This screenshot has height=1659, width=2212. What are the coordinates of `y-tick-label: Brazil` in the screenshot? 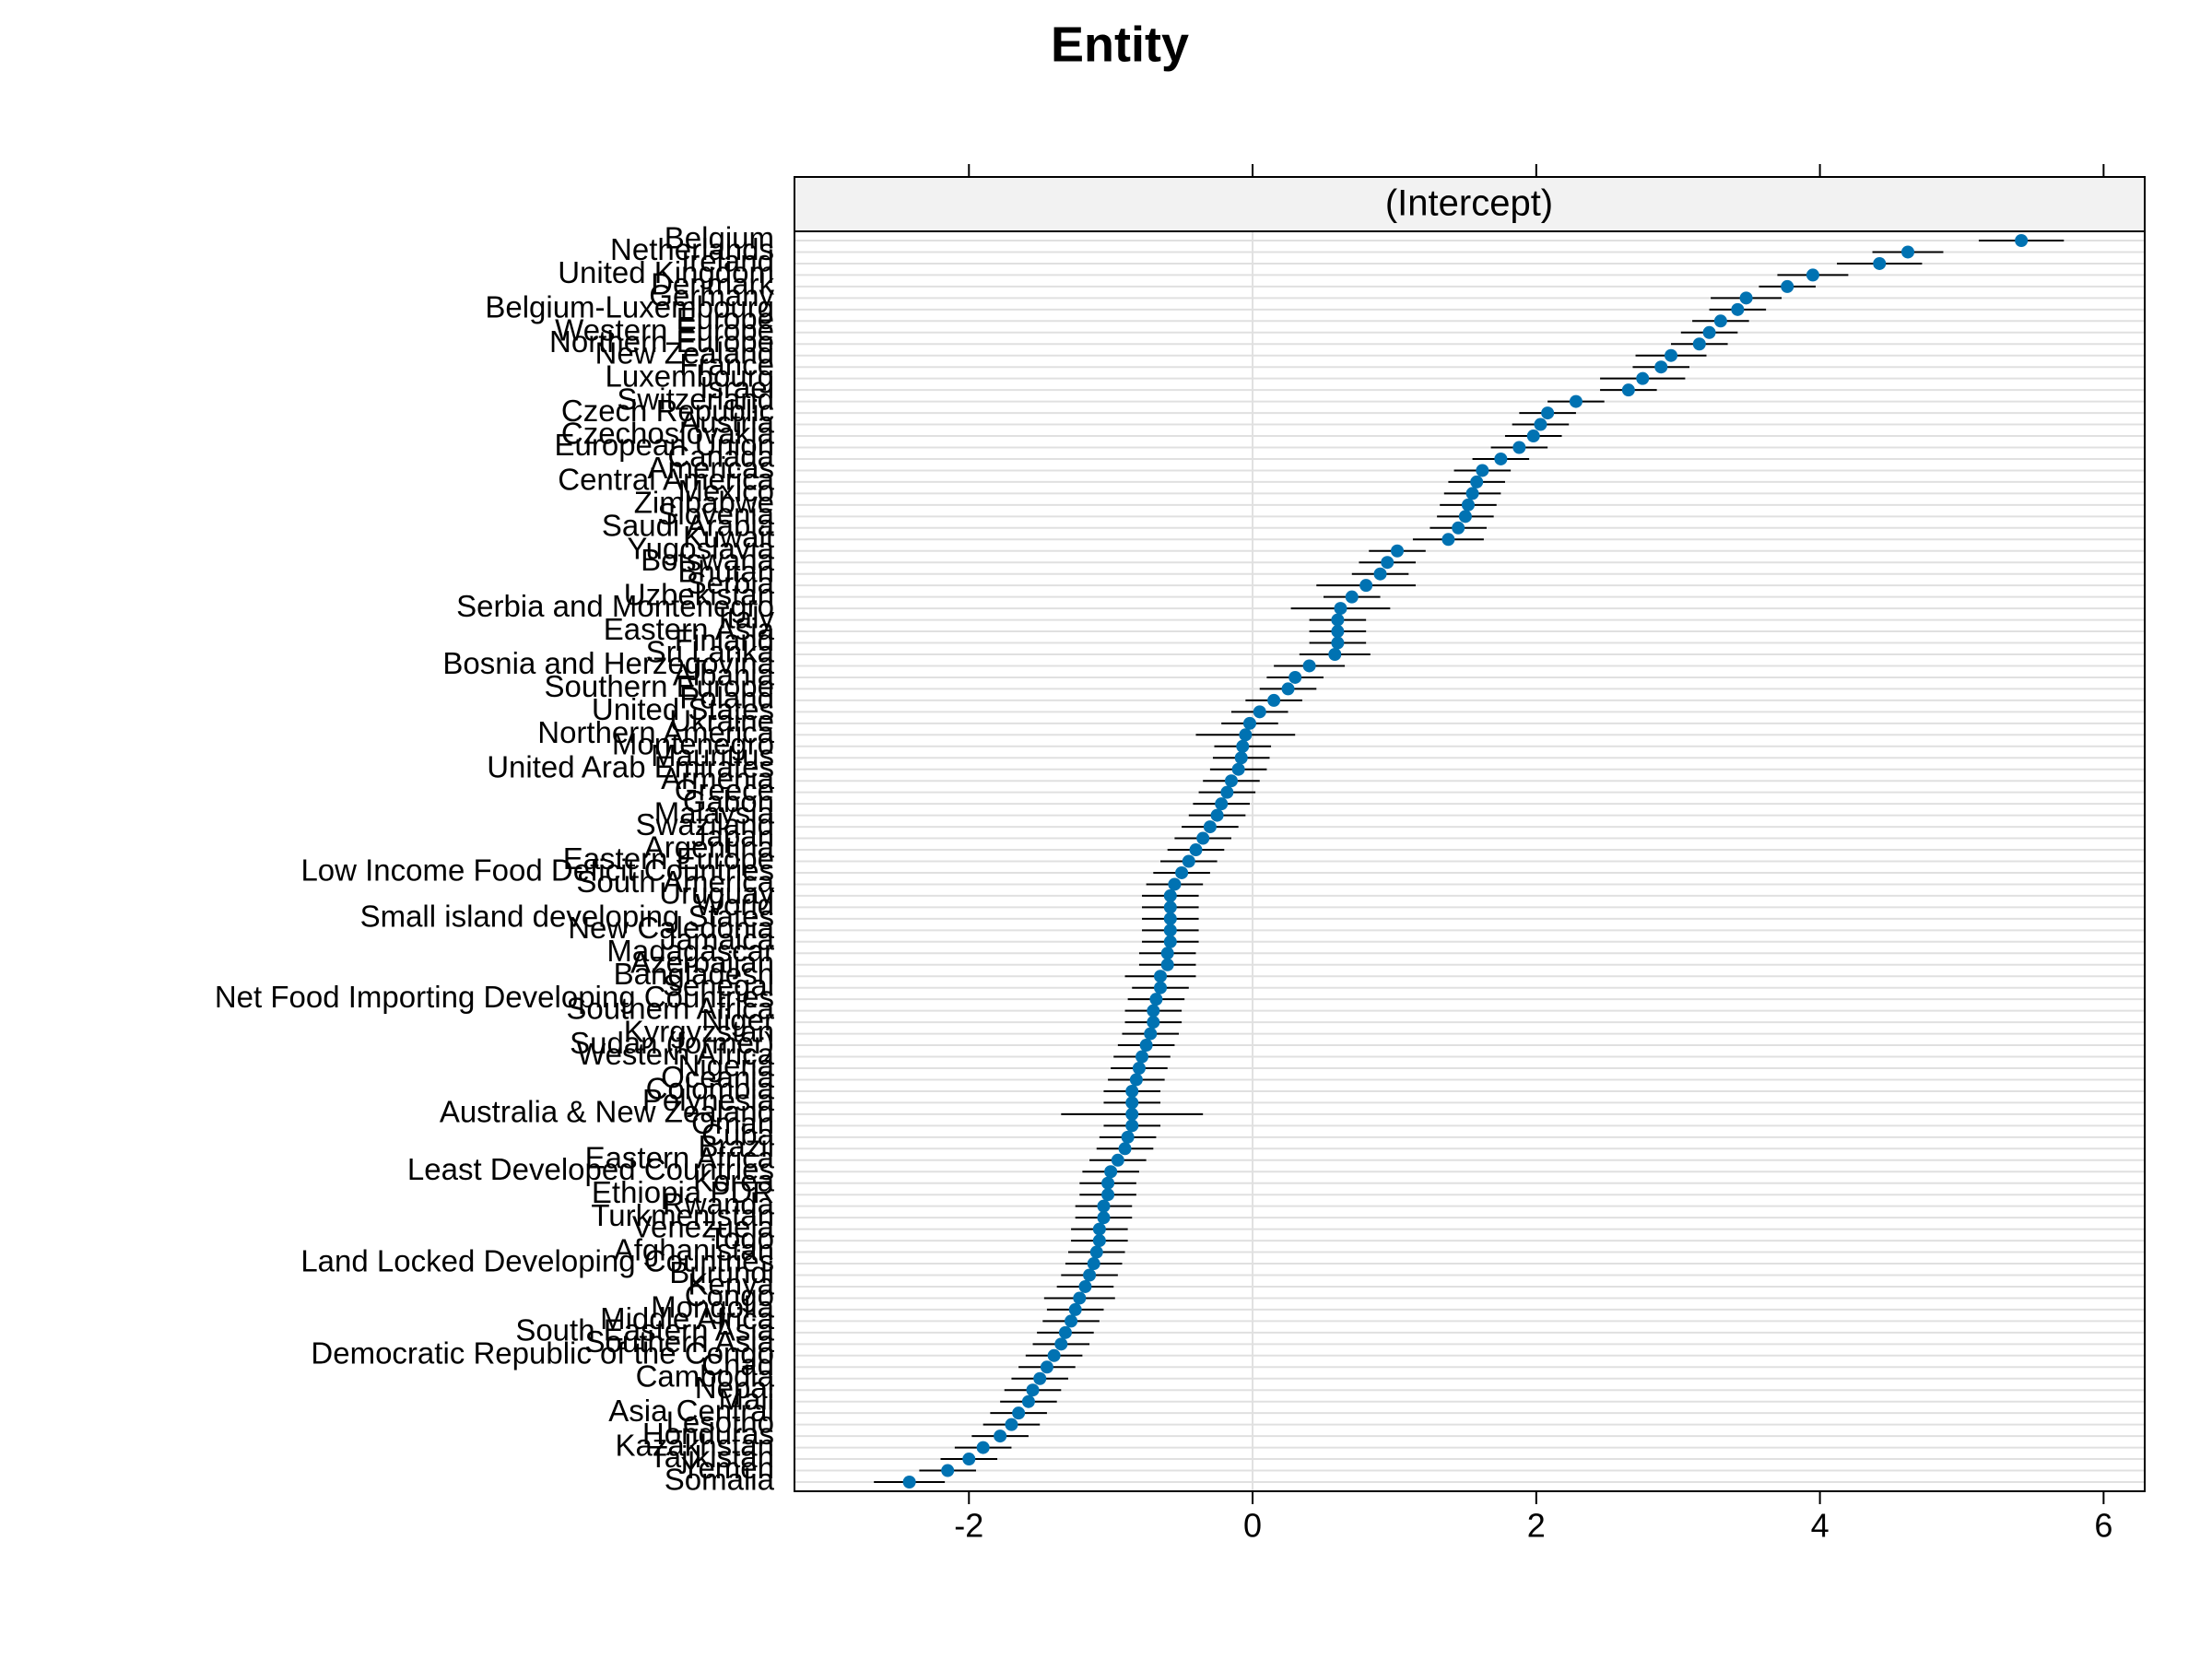 It's located at (736, 1146).